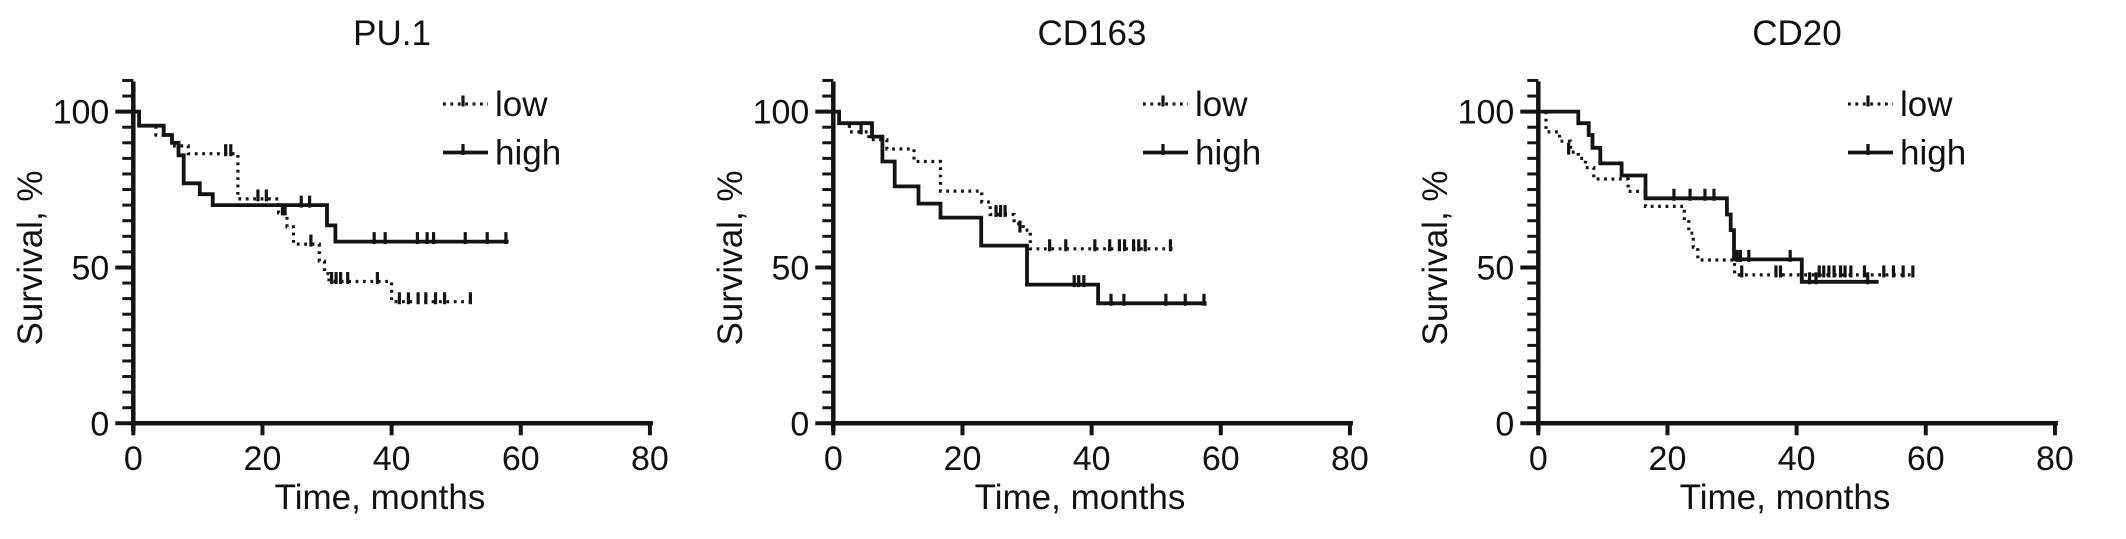 This screenshot has width=2126, height=539. I want to click on chart-title: CD20, so click(1796, 33).